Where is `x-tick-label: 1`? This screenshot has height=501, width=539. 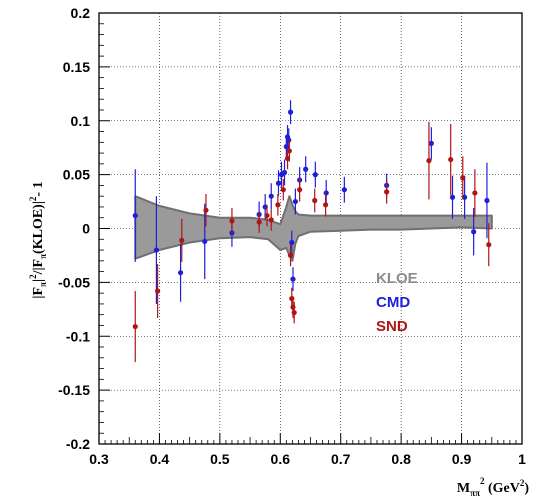 x-tick-label: 1 is located at coordinates (522, 459).